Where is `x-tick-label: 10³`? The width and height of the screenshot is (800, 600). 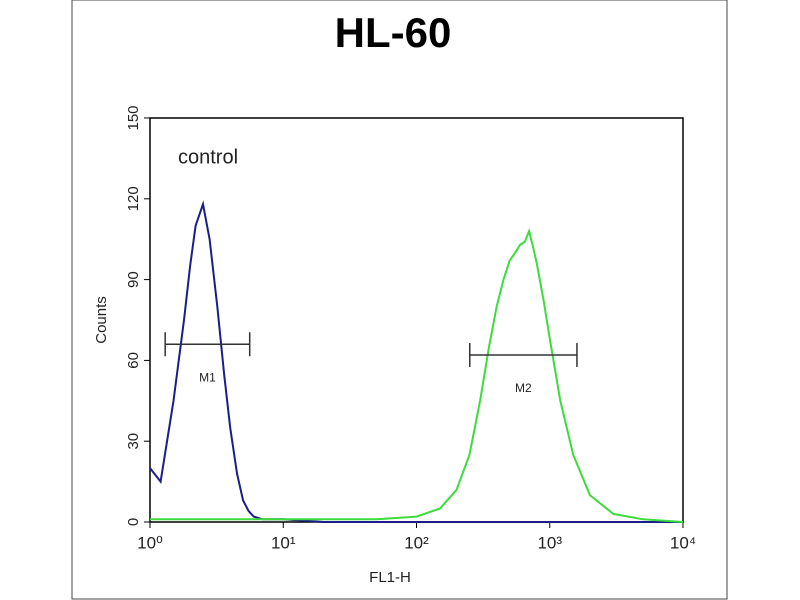
x-tick-label: 10³ is located at coordinates (549, 542).